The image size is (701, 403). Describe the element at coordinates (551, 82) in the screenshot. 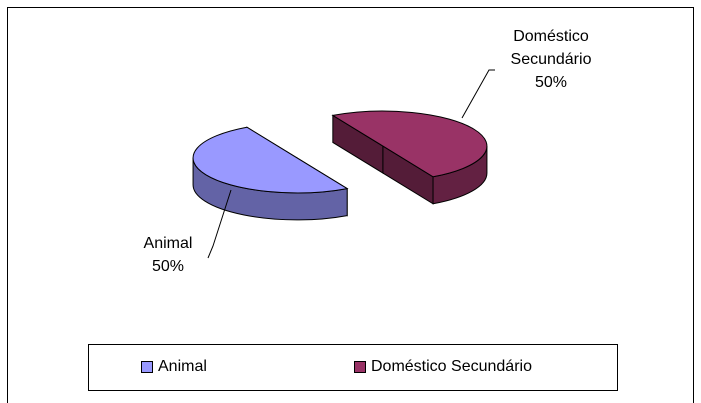

I see `data-label-domestico-pct: 50%` at that location.